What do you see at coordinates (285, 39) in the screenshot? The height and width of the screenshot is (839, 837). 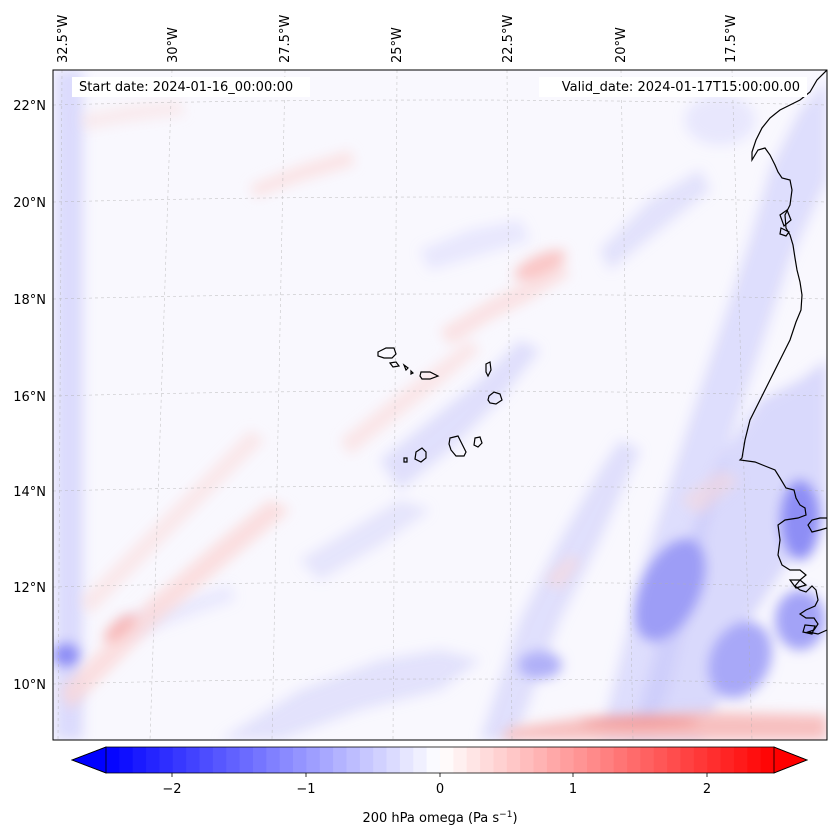 I see `lon-label: 27.5°W` at bounding box center [285, 39].